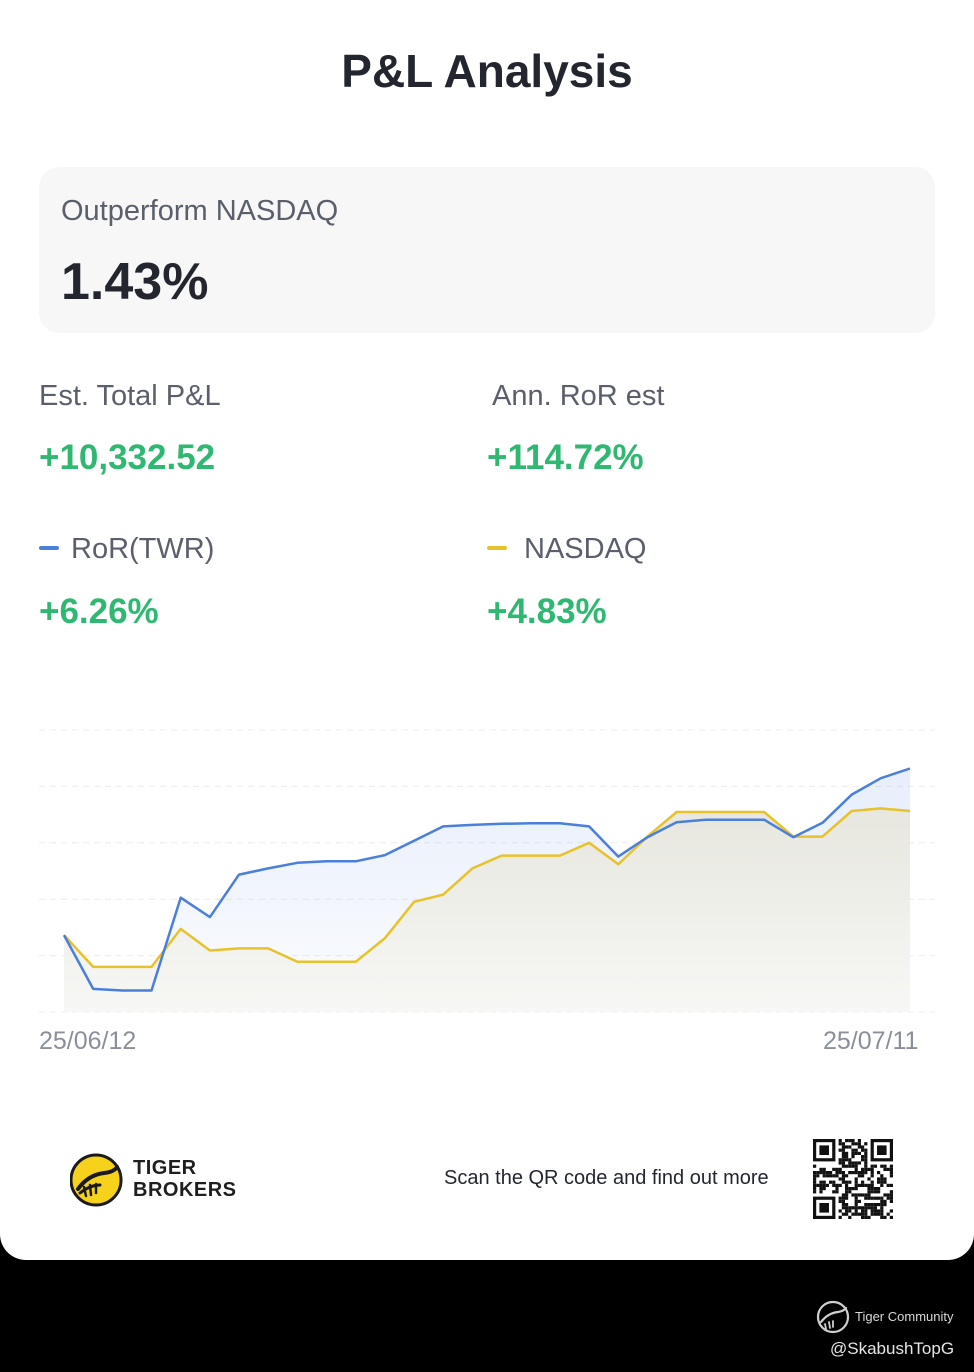 The image size is (974, 1372). What do you see at coordinates (143, 549) in the screenshot?
I see `ror-legend-label: RoR(TWR)` at bounding box center [143, 549].